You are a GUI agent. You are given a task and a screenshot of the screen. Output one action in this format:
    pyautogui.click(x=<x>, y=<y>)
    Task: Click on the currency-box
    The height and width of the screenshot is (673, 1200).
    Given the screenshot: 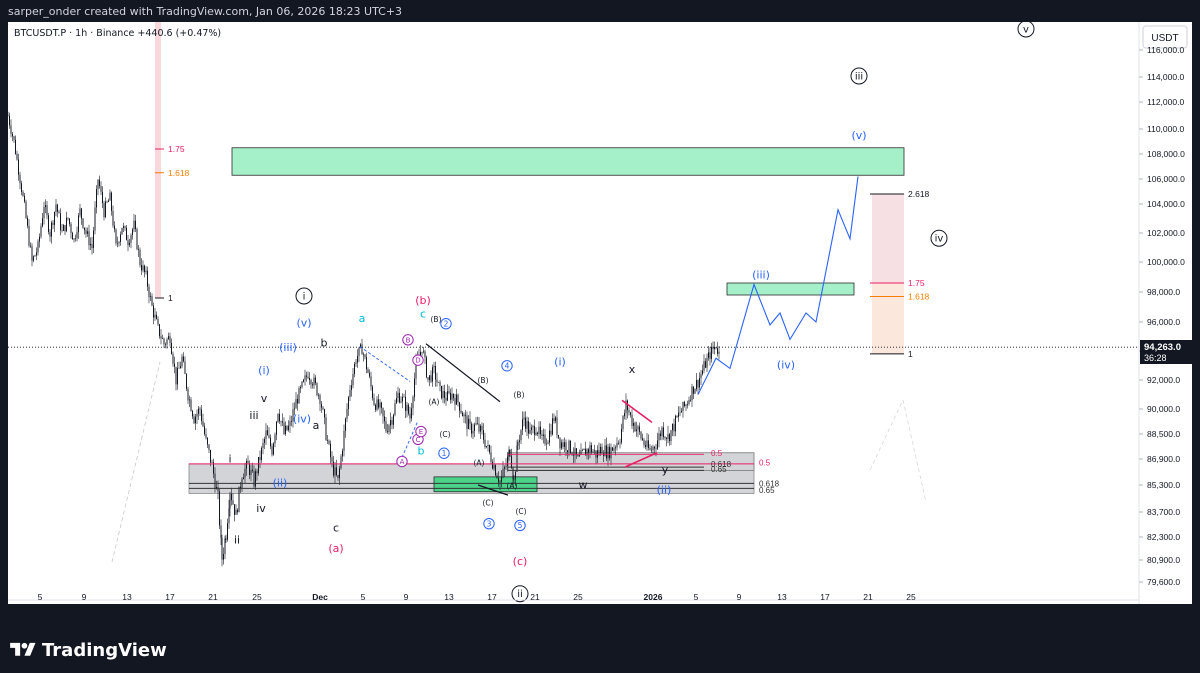 What is the action you would take?
    pyautogui.click(x=1165, y=37)
    